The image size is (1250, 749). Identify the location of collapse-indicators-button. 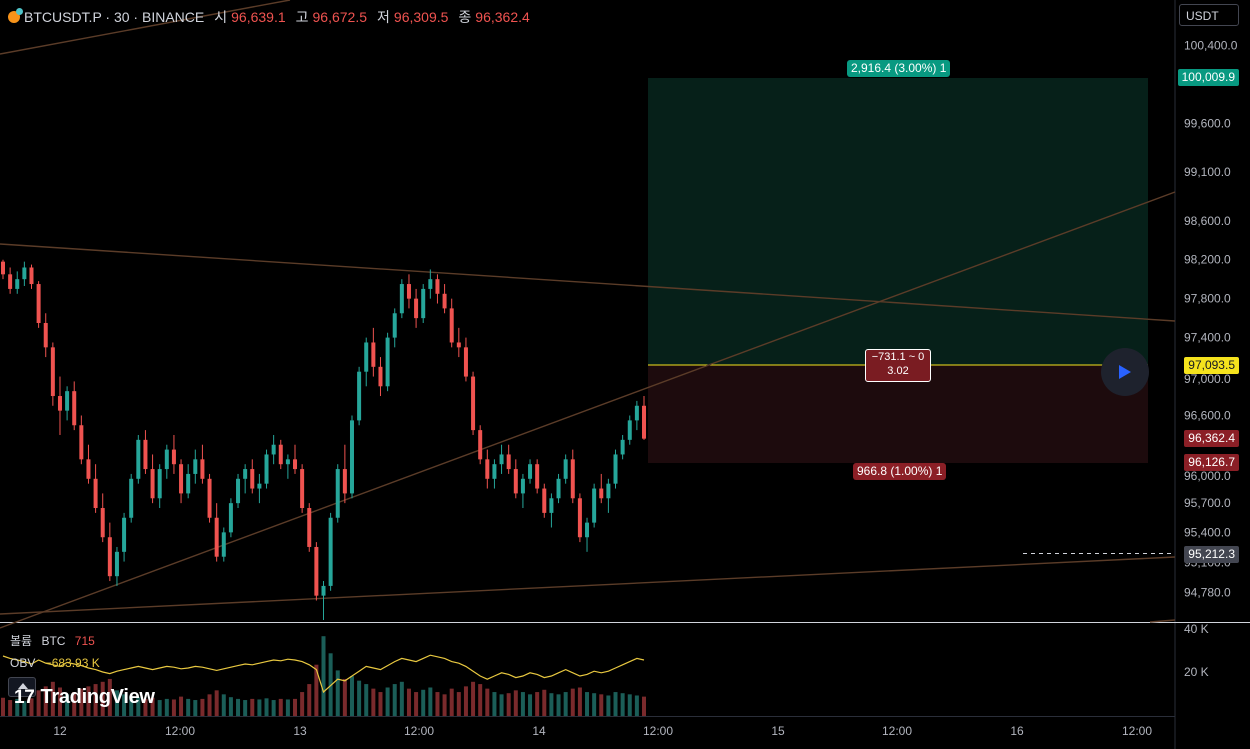
(22, 687).